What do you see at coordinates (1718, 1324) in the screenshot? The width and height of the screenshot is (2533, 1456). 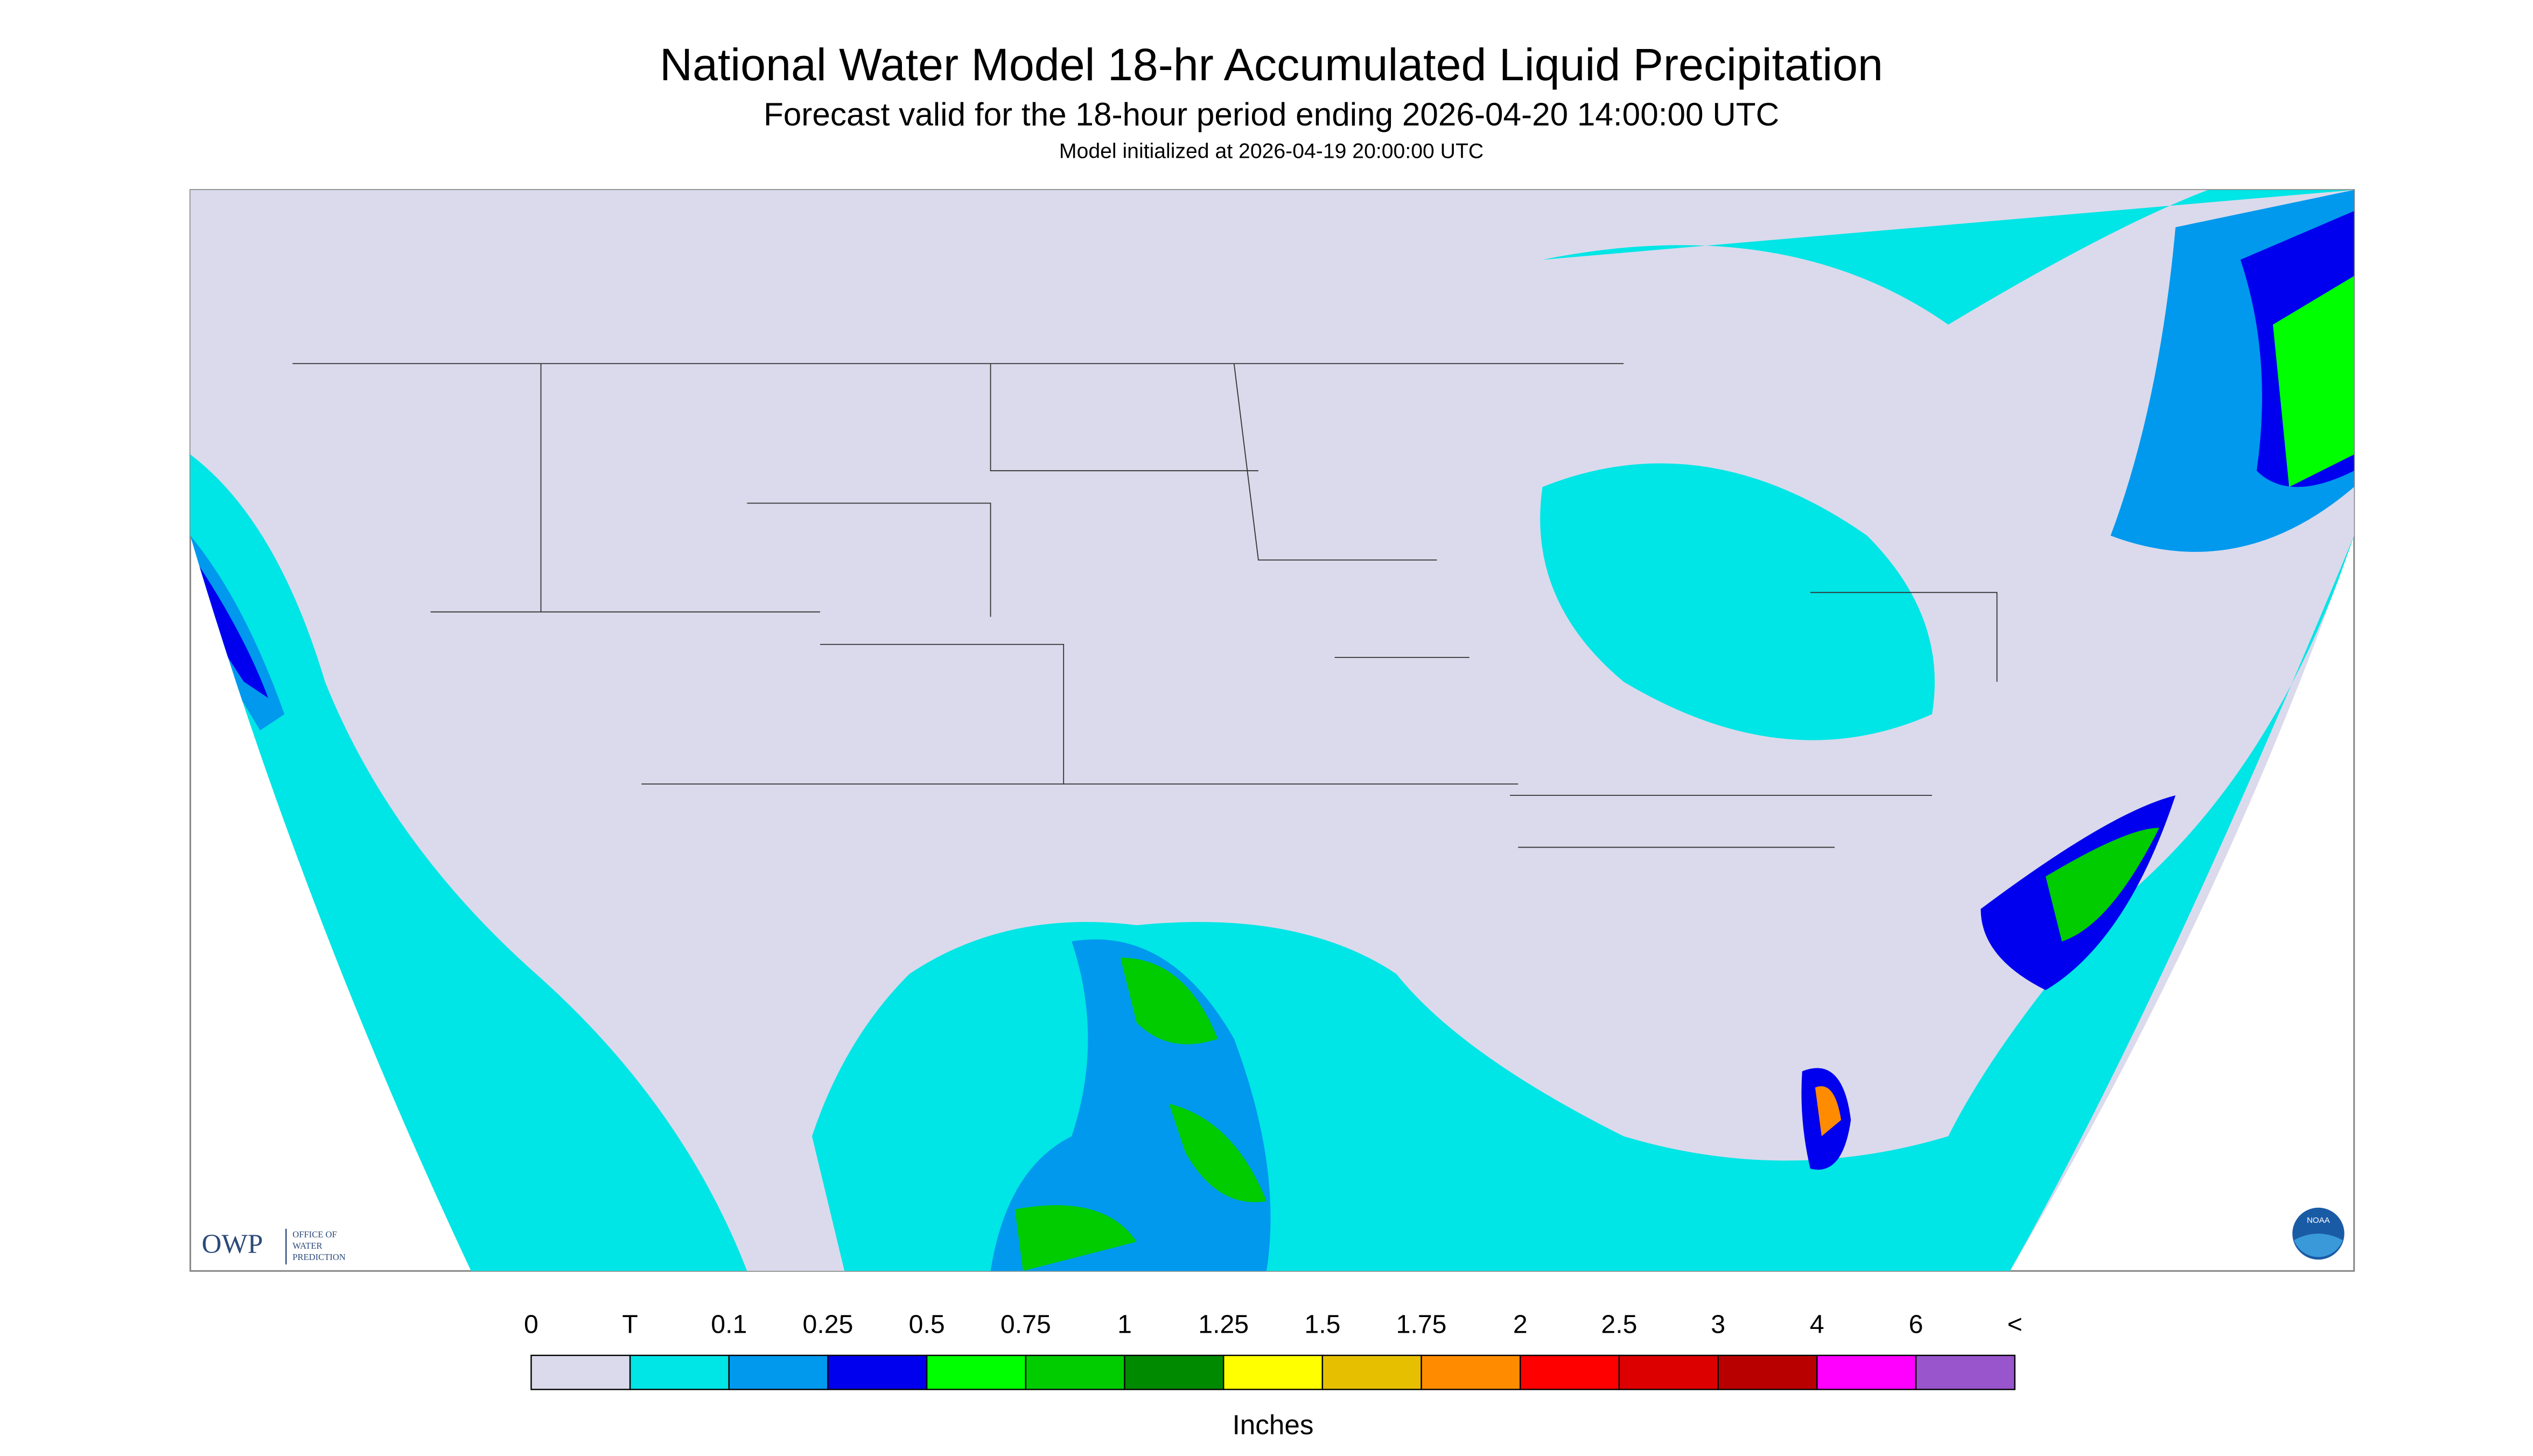 I see `legend-label: 3` at bounding box center [1718, 1324].